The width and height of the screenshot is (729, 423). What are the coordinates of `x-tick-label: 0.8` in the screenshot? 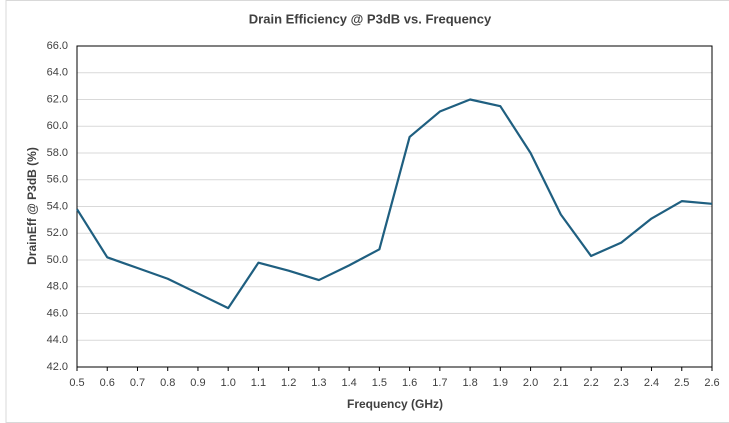 It's located at (167, 383).